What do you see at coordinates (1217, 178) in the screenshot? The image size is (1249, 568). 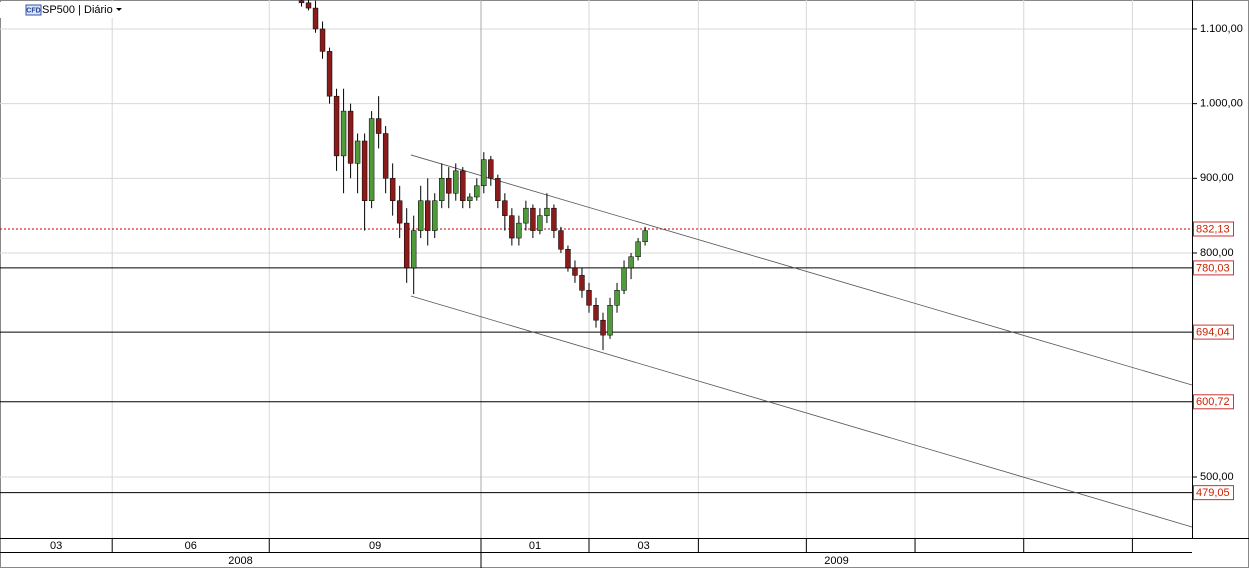 I see `y-tick-label: 900,00` at bounding box center [1217, 178].